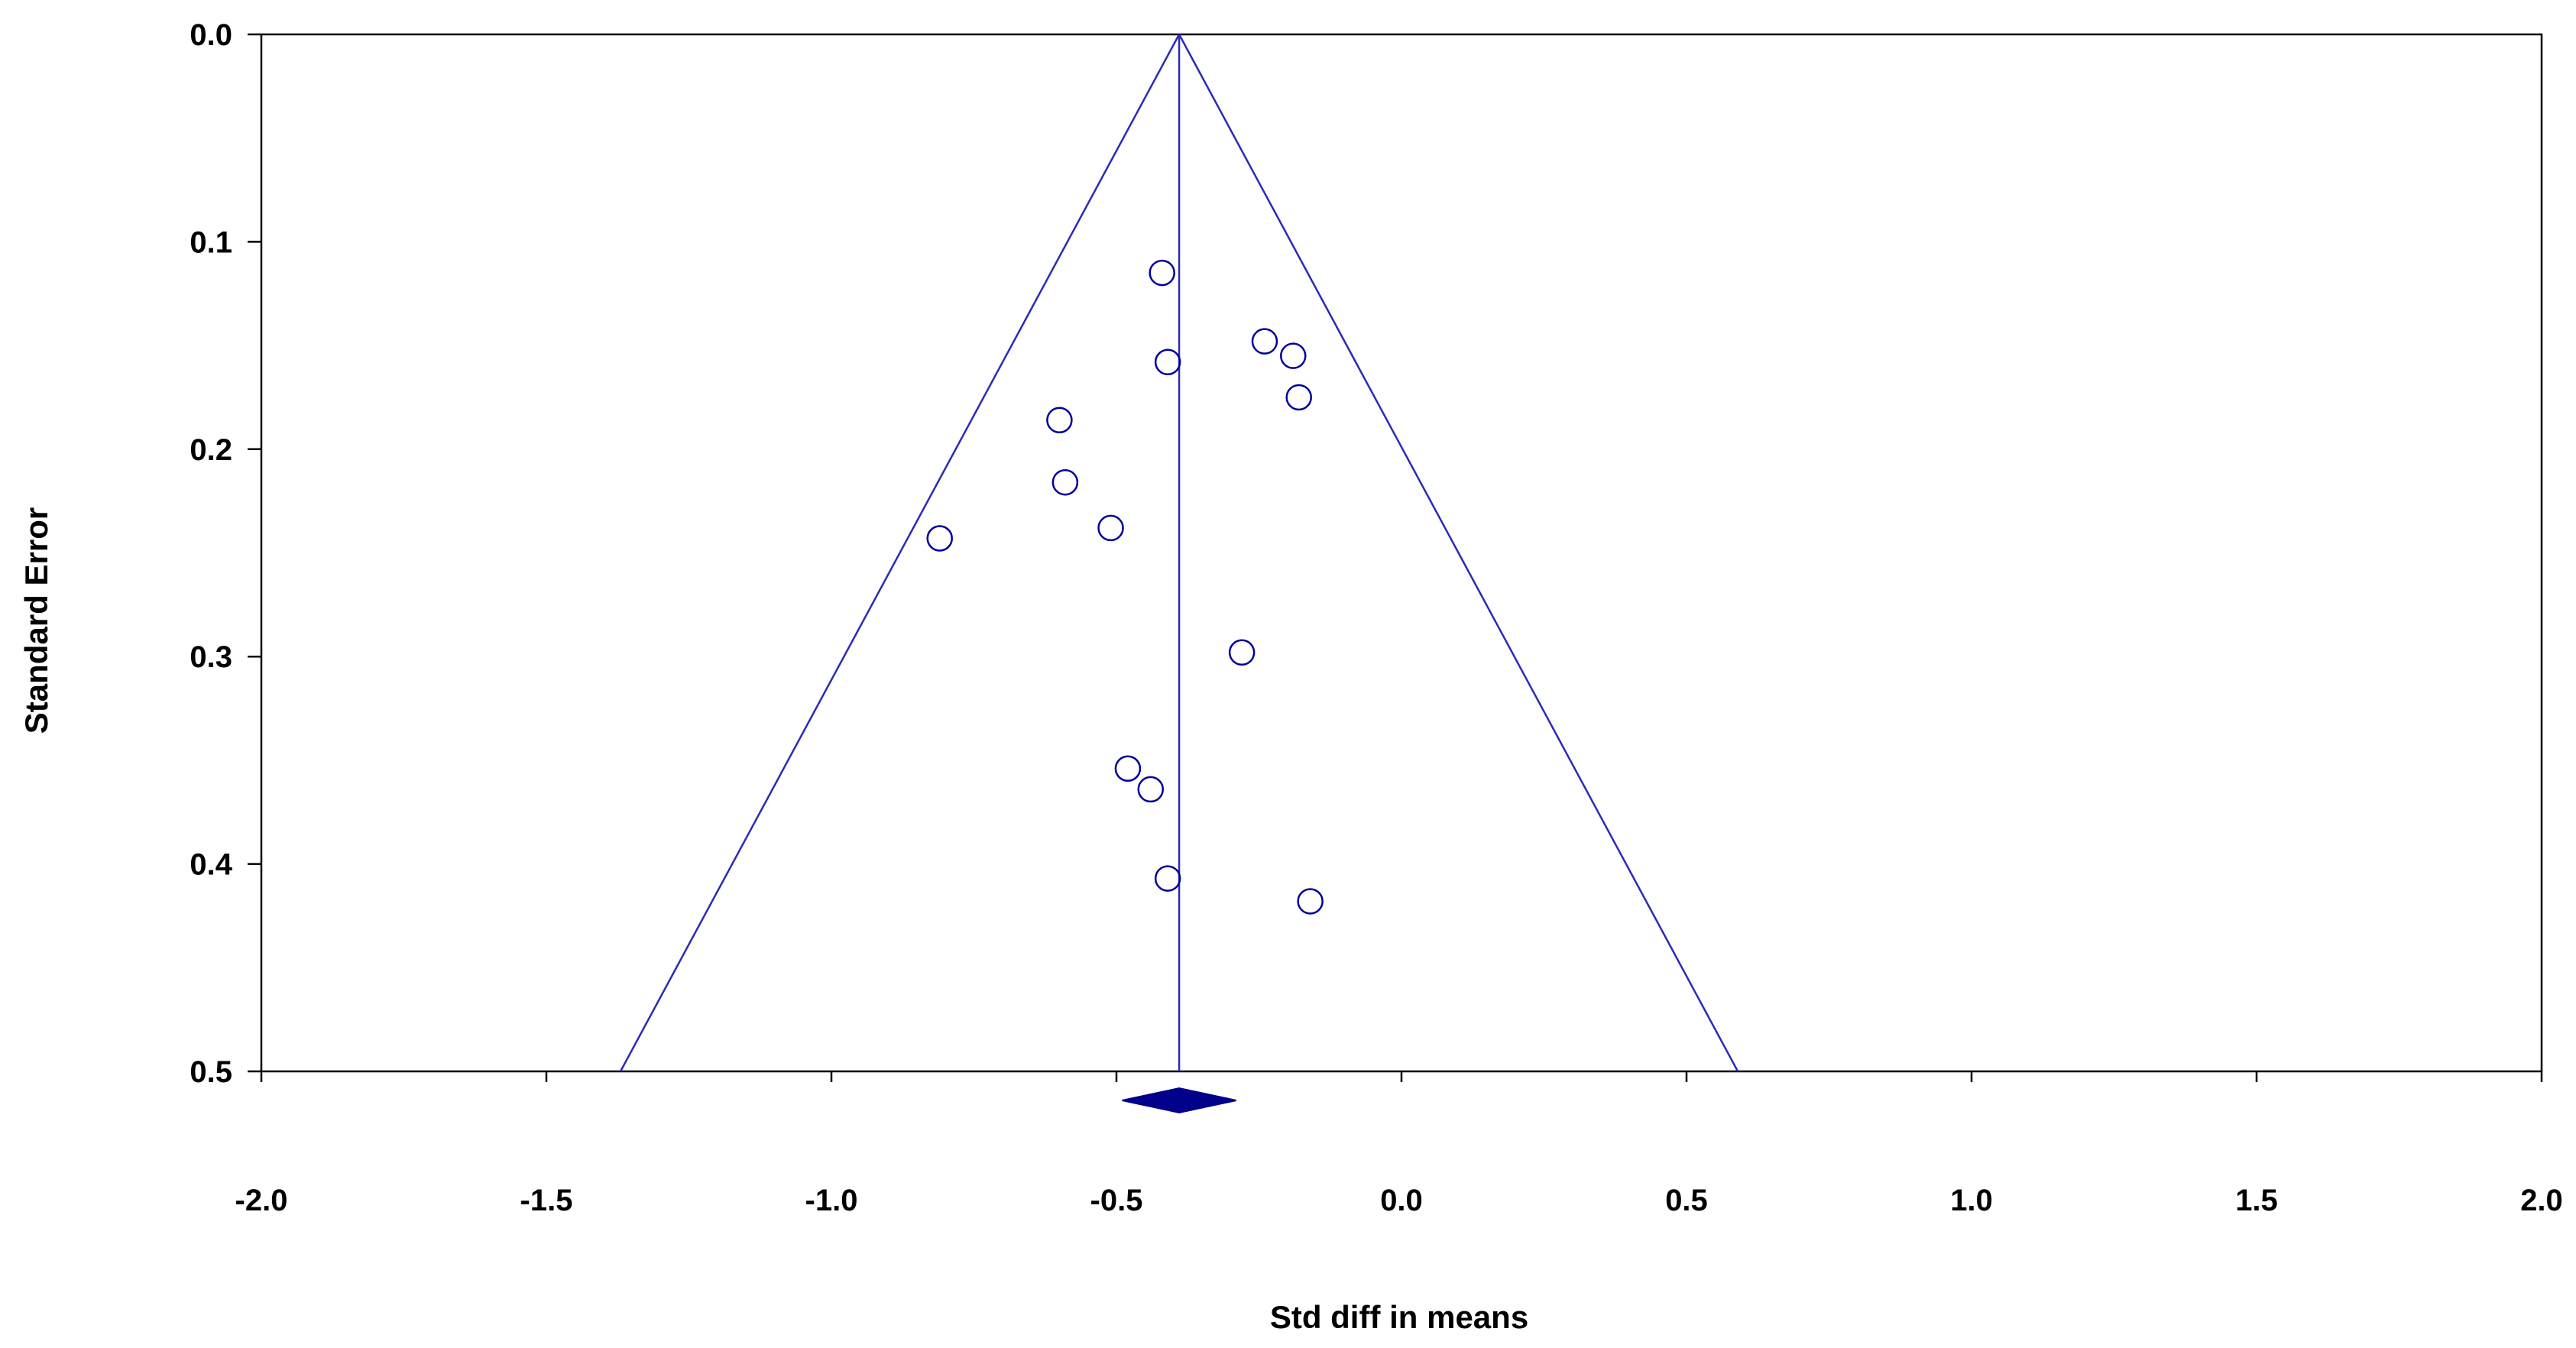 The width and height of the screenshot is (2576, 1348). Describe the element at coordinates (225, 553) in the screenshot. I see `y-axis-ticks: 0.0 0.1 0.2 0.3 0.4 0.5` at that location.